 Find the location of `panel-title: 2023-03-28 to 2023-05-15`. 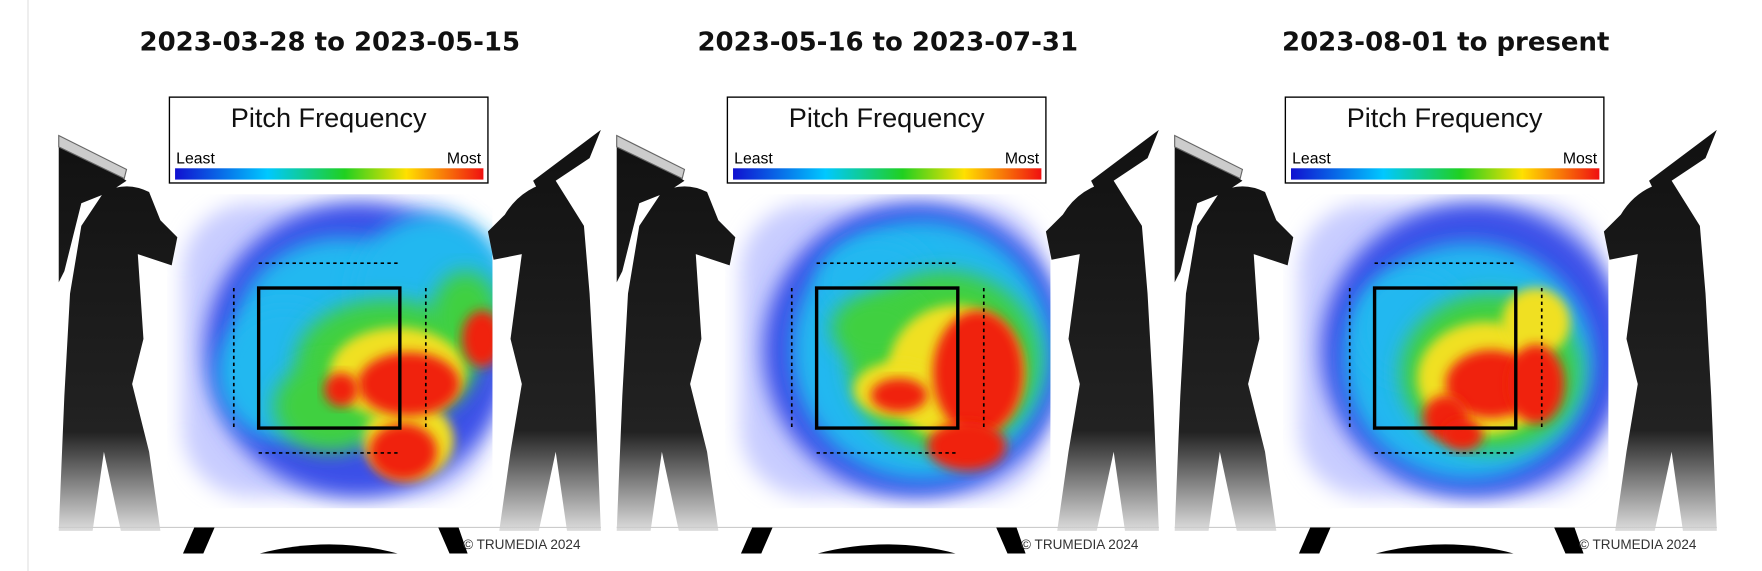

panel-title: 2023-03-28 to 2023-05-15 is located at coordinates (330, 42).